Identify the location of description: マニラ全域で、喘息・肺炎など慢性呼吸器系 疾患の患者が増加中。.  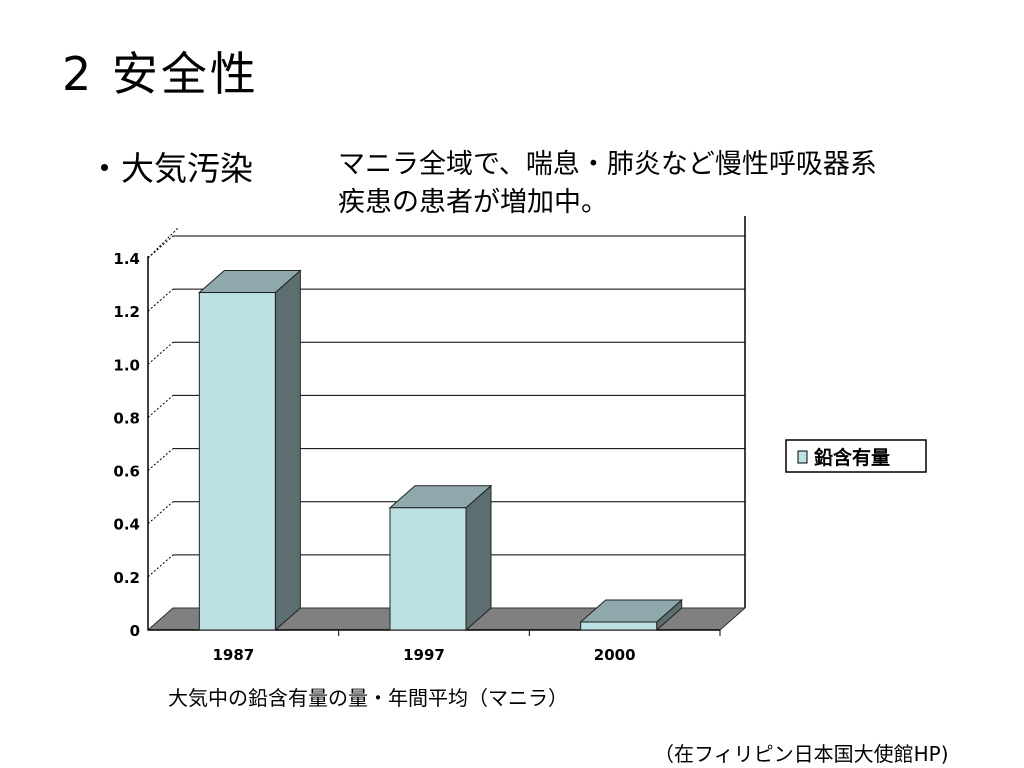
(668, 184).